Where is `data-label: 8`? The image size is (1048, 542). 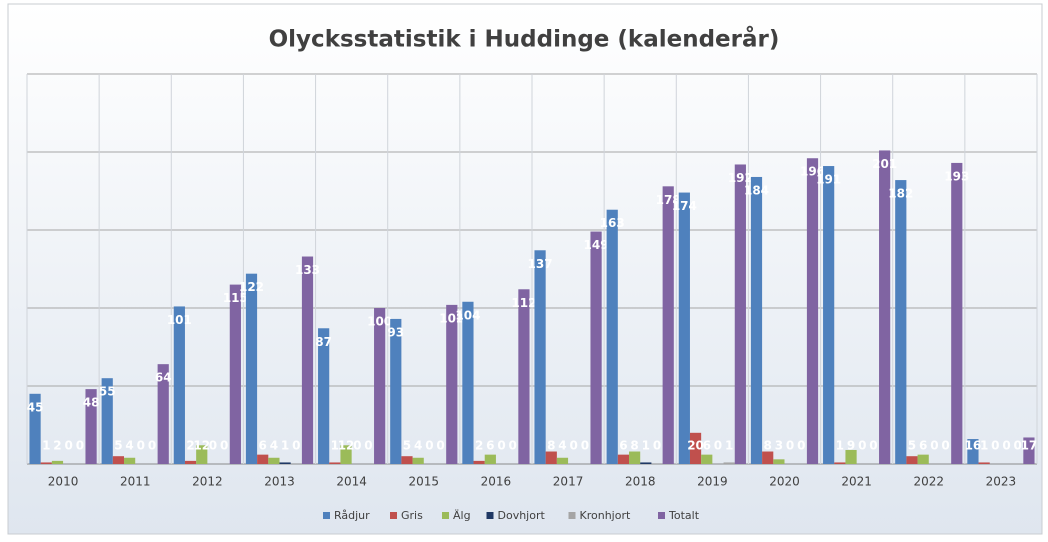
data-label: 8 is located at coordinates (768, 446).